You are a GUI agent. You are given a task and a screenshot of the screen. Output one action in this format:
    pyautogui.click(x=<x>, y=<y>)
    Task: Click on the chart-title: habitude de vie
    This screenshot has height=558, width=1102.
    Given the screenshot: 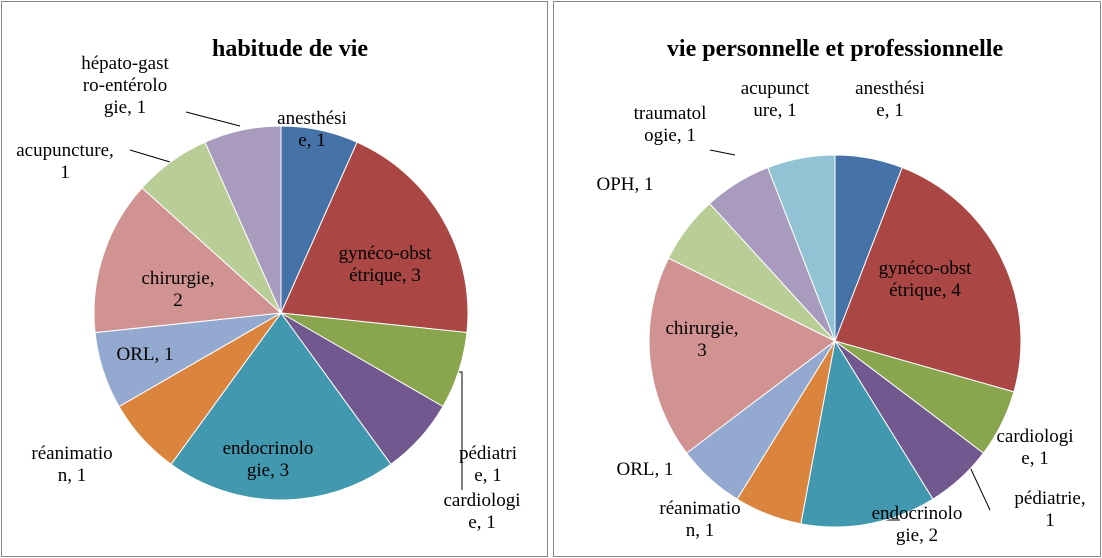 What is the action you would take?
    pyautogui.click(x=290, y=49)
    